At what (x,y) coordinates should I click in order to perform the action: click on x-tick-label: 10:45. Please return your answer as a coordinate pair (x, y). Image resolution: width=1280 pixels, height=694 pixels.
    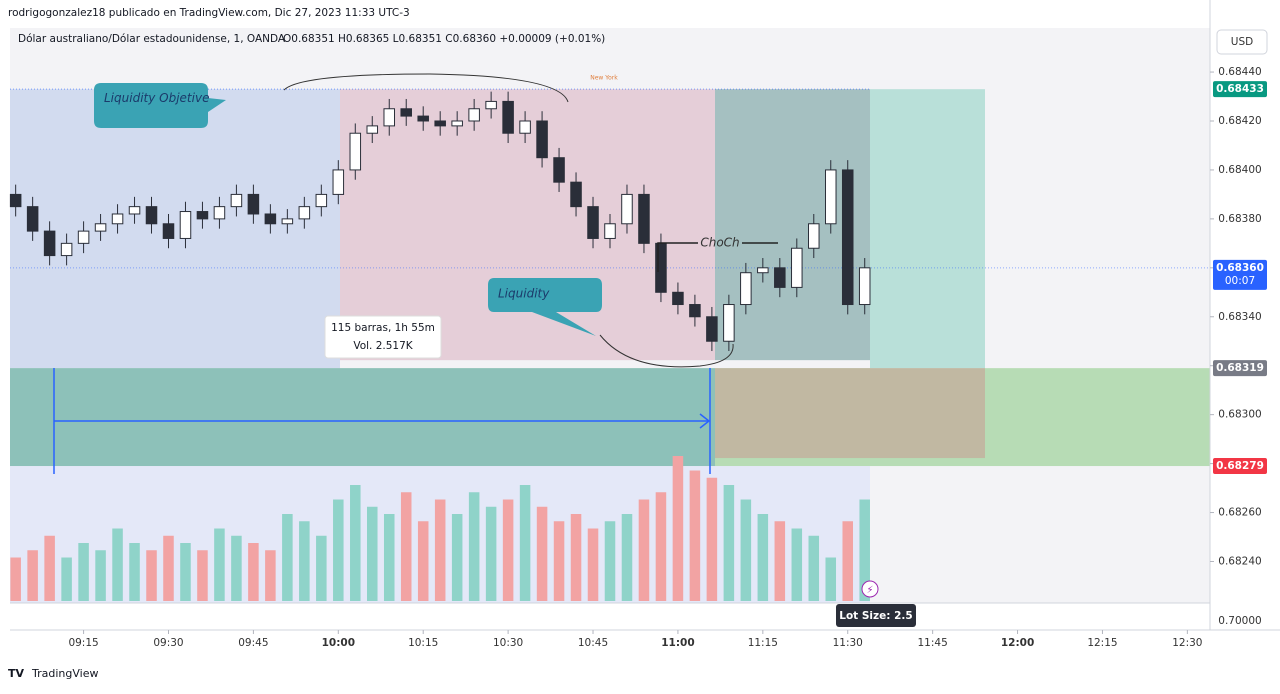
    Looking at the image, I should click on (593, 643).